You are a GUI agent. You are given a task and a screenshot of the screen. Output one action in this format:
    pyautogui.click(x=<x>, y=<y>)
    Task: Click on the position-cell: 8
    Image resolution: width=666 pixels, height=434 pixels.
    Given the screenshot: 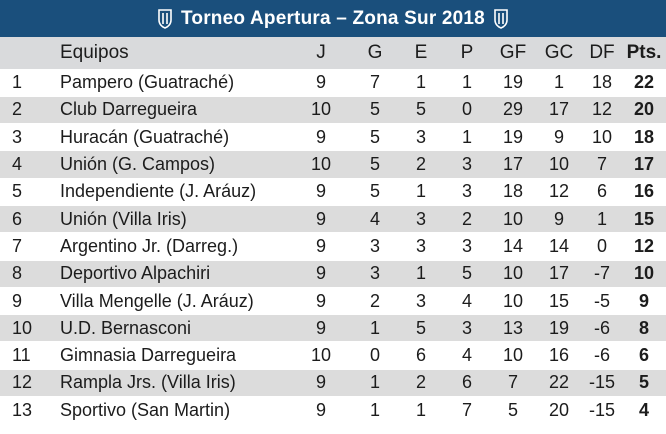 What is the action you would take?
    pyautogui.click(x=28, y=274)
    